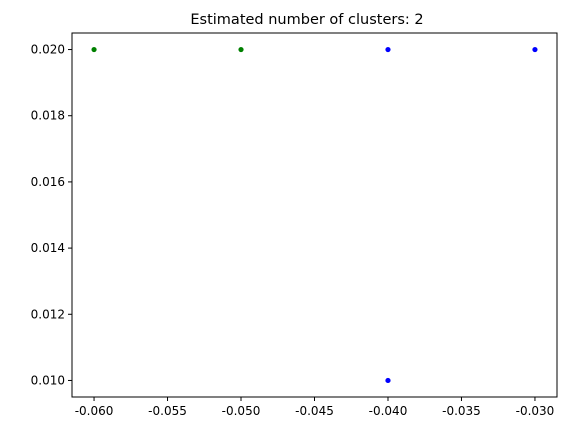  I want to click on y-axis: 0.010 0.012 0.014 0.016 0.018 0.020, so click(51, 215).